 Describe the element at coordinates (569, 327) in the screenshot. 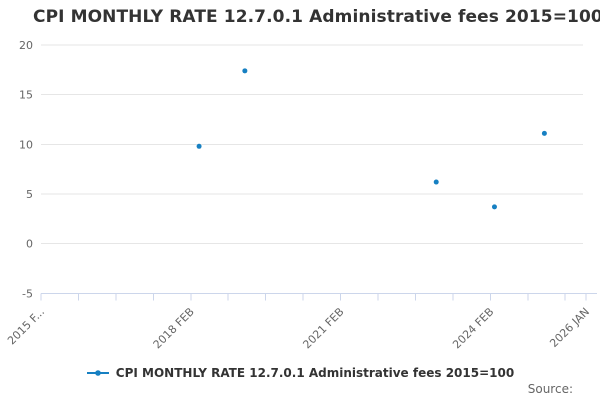

I see `x-axis-label: 2026 JAN` at that location.